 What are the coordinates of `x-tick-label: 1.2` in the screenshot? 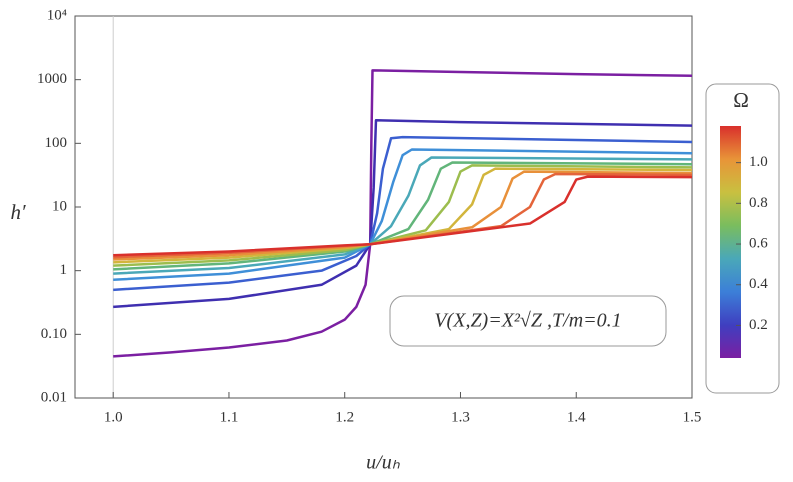 It's located at (344, 417).